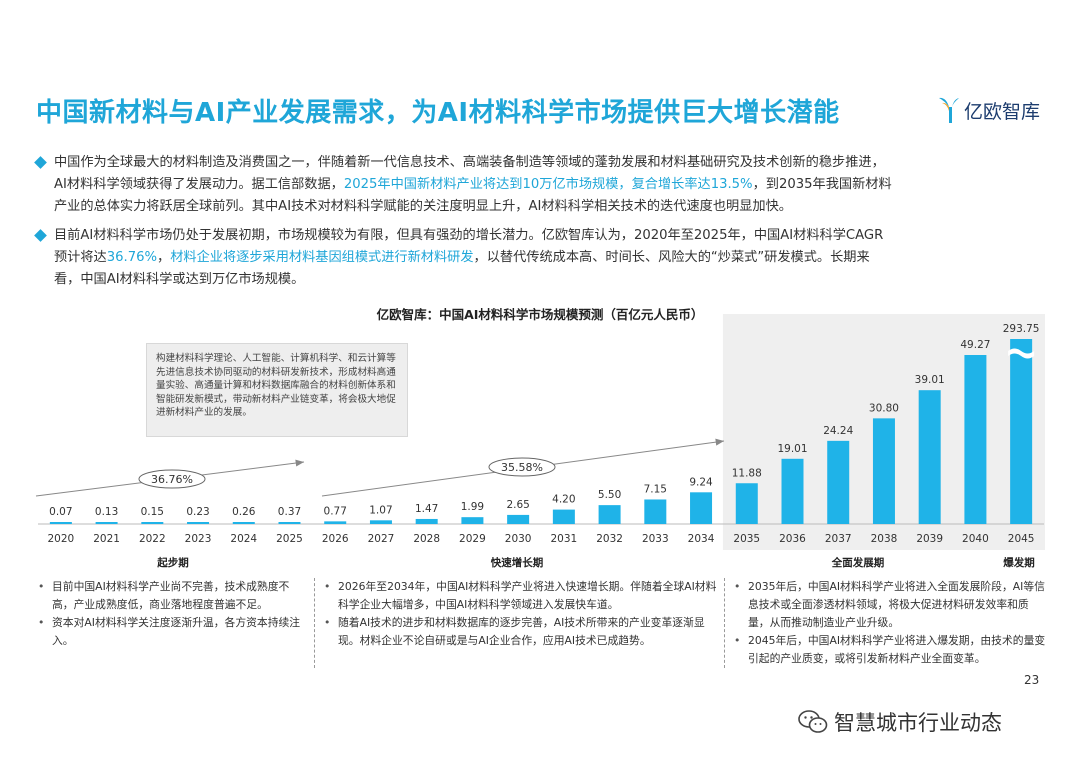 This screenshot has width=1080, height=770. What do you see at coordinates (563, 500) in the screenshot?
I see `value-label-2031: 4.20` at bounding box center [563, 500].